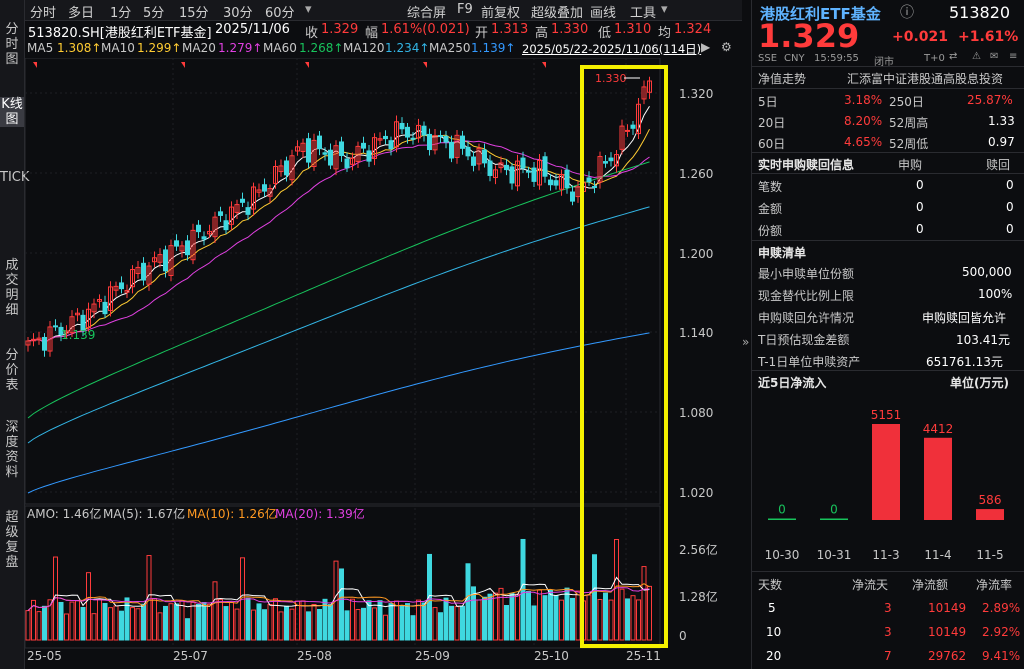  What do you see at coordinates (238, 13) in the screenshot?
I see `period-30min: 30分` at bounding box center [238, 13].